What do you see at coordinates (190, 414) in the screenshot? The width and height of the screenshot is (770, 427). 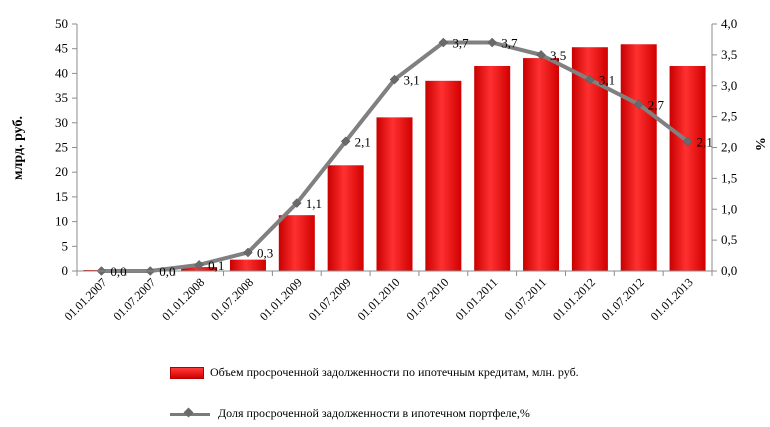 I see `legend-line-swatch` at bounding box center [190, 414].